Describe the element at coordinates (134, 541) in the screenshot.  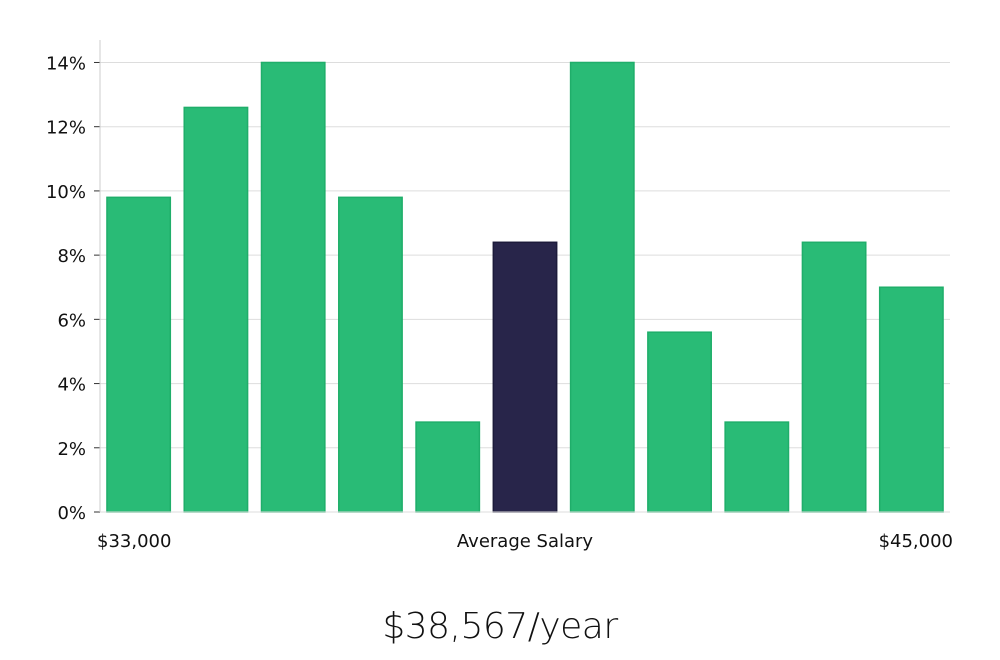
I see `x-label-min: $33,000` at that location.